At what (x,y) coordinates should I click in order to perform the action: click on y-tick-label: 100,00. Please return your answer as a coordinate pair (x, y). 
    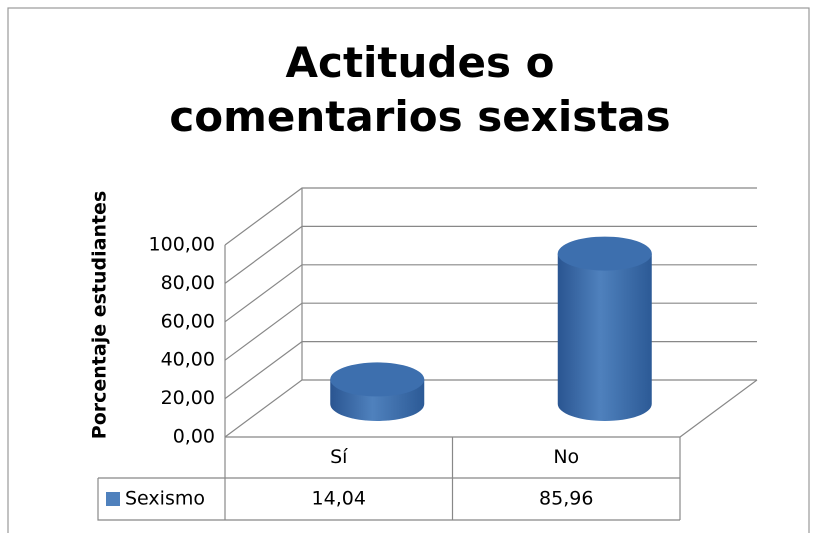
    Looking at the image, I should click on (182, 245).